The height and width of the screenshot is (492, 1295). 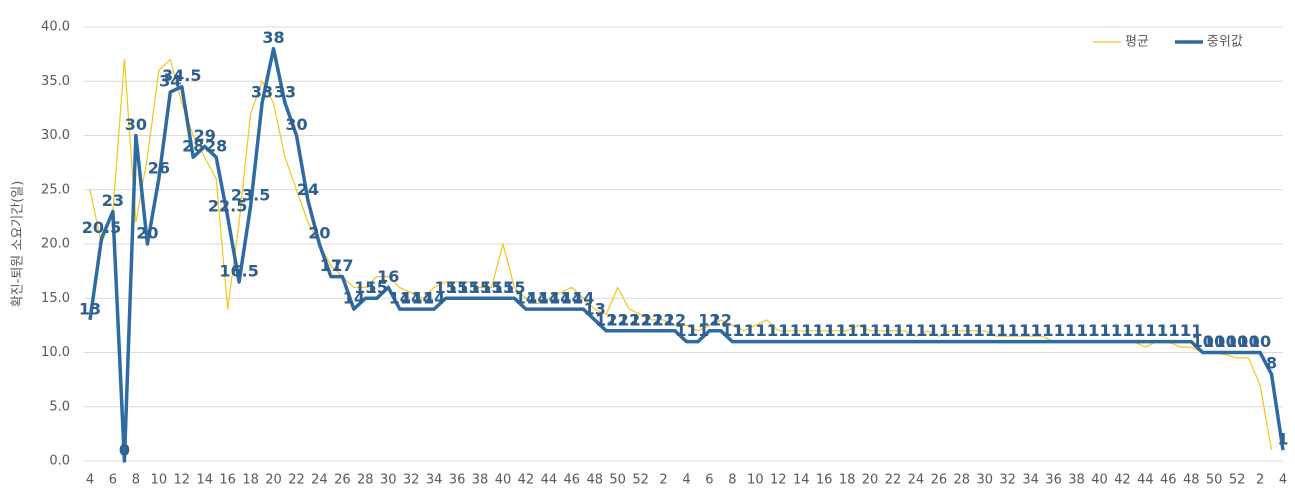 What do you see at coordinates (273, 37) in the screenshot?
I see `data-label: 38` at bounding box center [273, 37].